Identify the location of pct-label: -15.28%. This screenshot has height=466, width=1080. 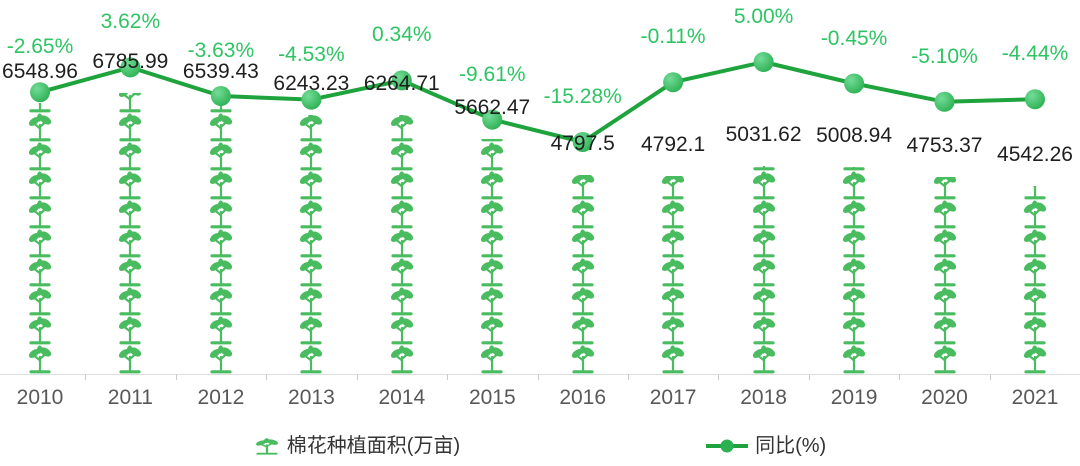
(582, 96).